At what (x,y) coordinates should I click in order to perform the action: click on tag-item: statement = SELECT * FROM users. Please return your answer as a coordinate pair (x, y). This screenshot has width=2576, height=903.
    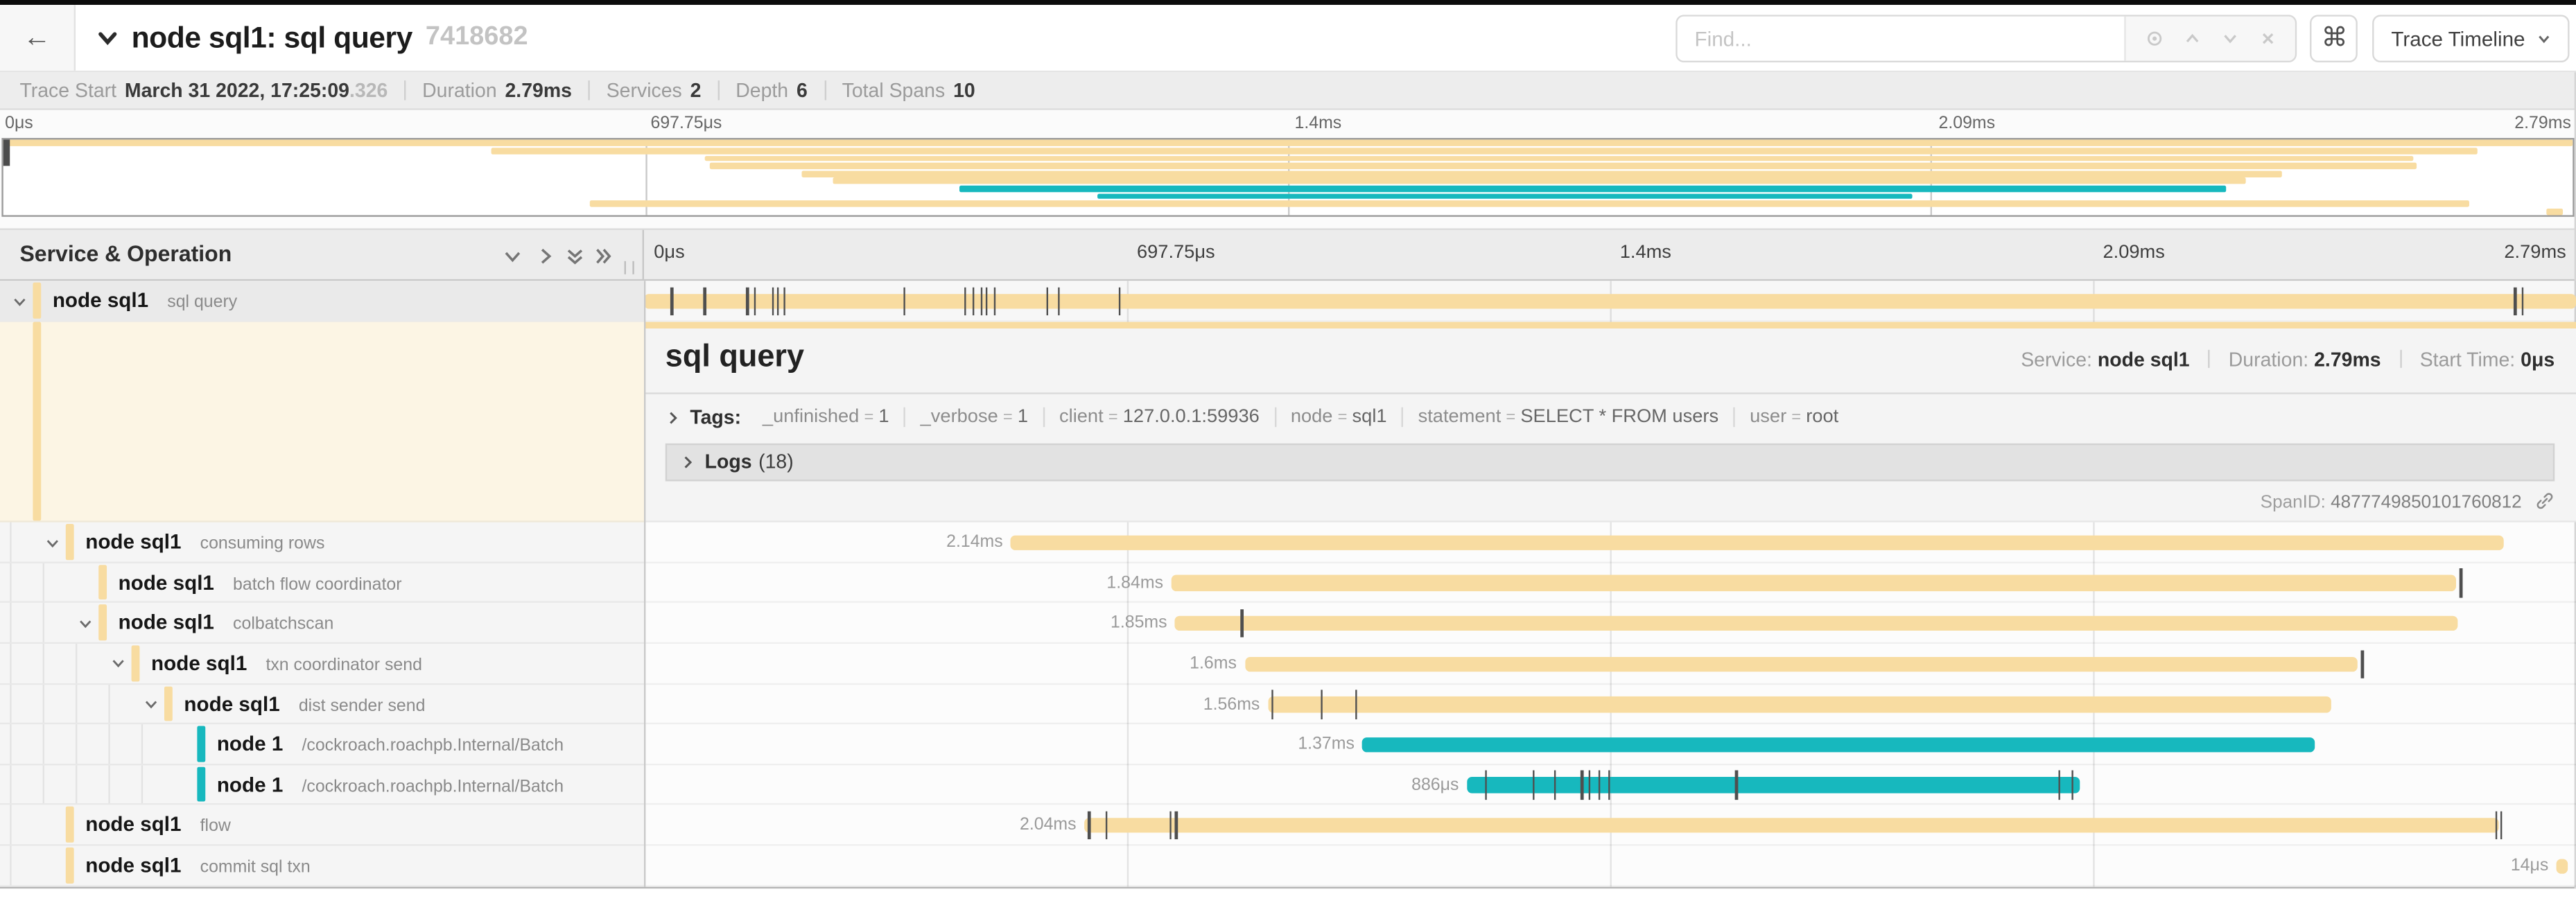
    Looking at the image, I should click on (1567, 417).